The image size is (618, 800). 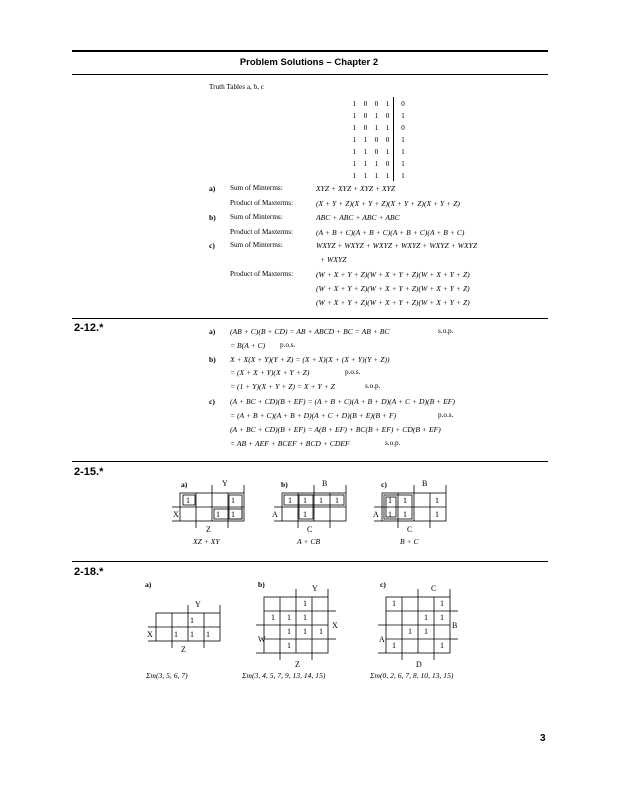 What do you see at coordinates (256, 245) in the screenshot?
I see `item-c-minterm-label: Sum of Minterms:` at bounding box center [256, 245].